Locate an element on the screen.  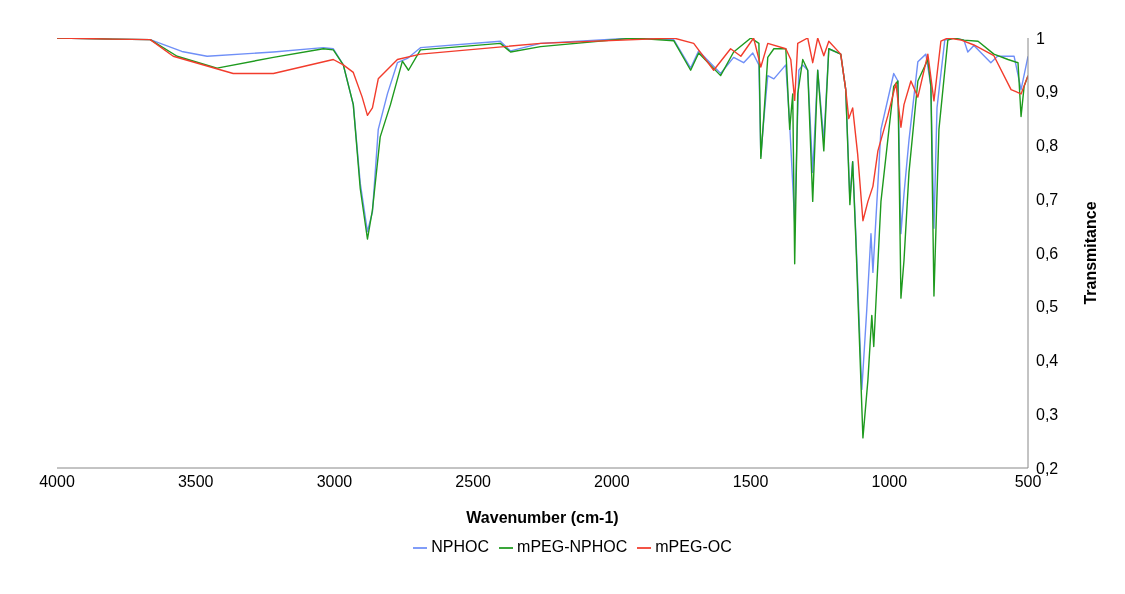
y-tick-label: 1 is located at coordinates (1040, 38).